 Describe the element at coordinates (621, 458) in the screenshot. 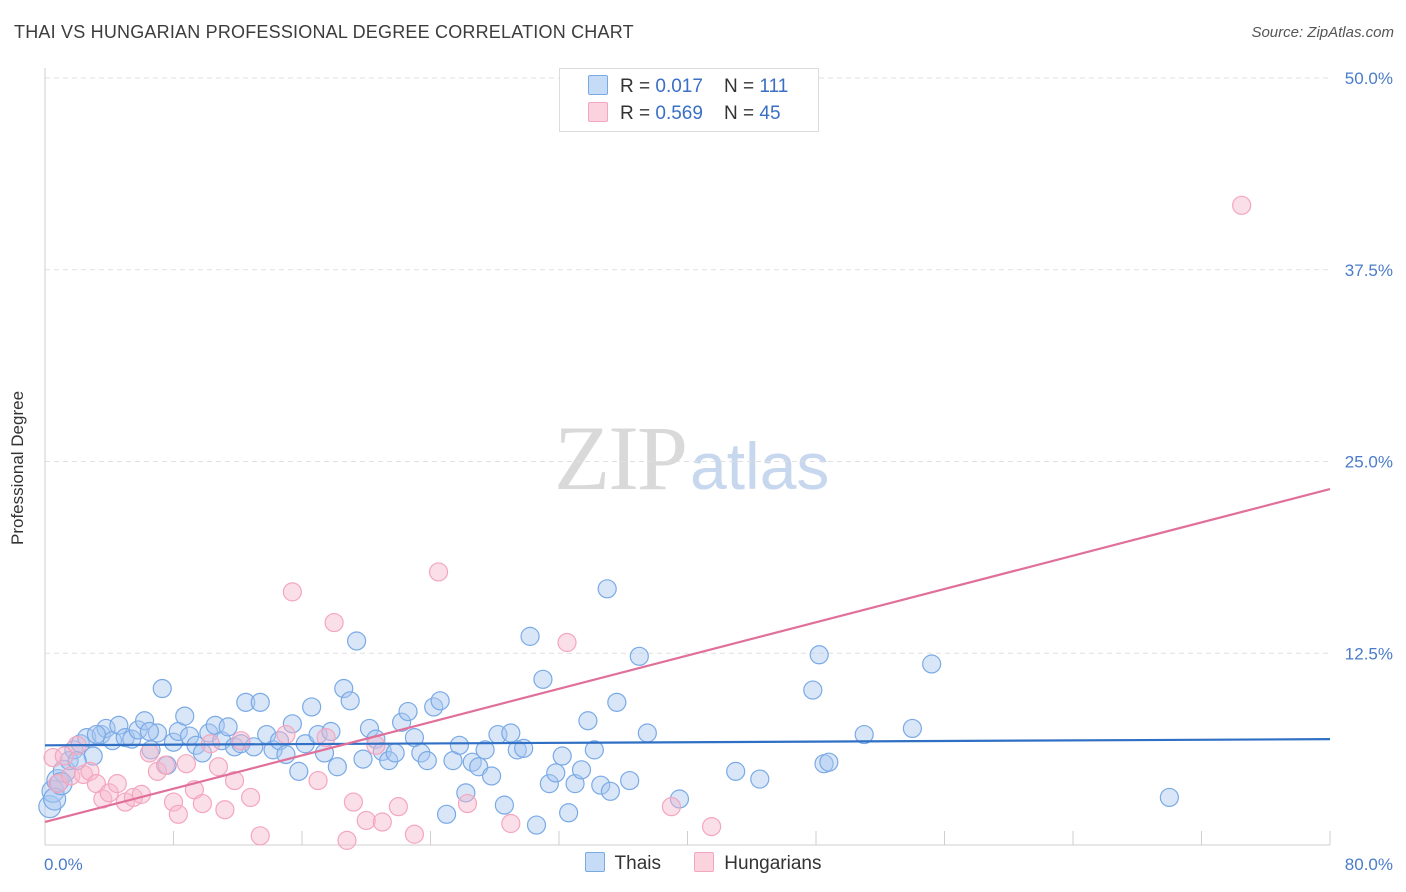

I see `watermark-zip: ZIP` at that location.